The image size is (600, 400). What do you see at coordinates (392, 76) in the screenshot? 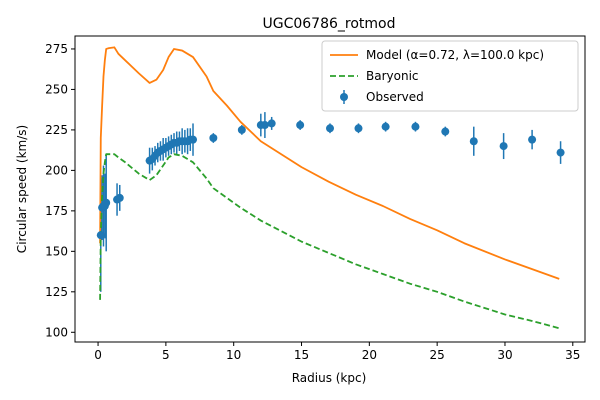
I see `legend-baryonic-label: Baryonic` at bounding box center [392, 76].